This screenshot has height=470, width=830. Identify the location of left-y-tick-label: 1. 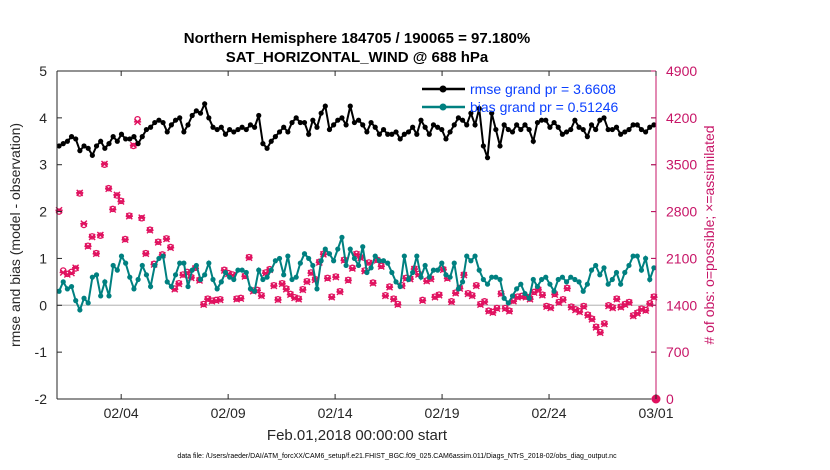
(43, 258).